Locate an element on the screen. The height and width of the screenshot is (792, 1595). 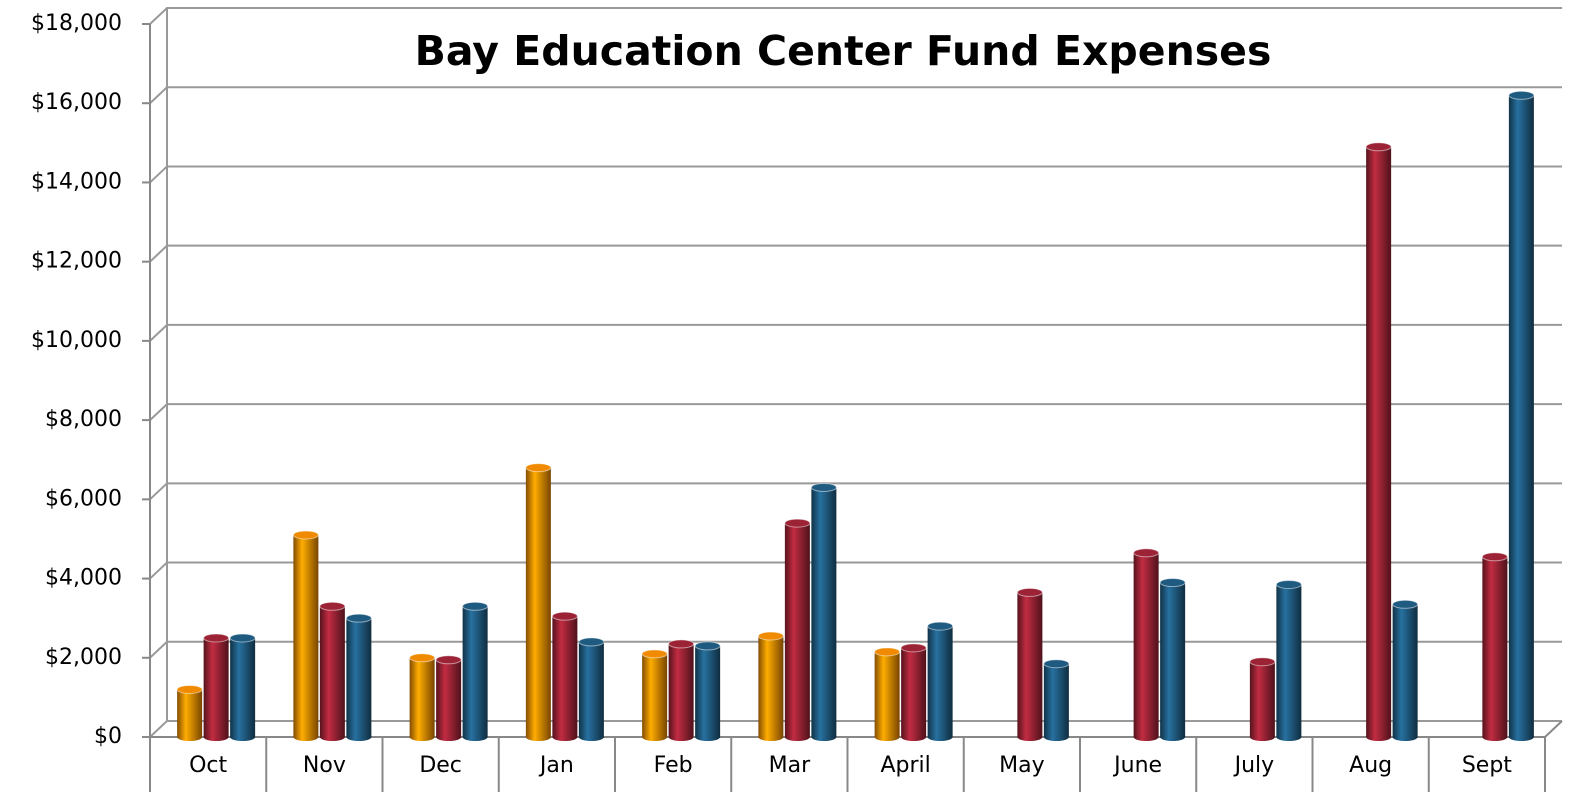
x-tick-label: April is located at coordinates (905, 765).